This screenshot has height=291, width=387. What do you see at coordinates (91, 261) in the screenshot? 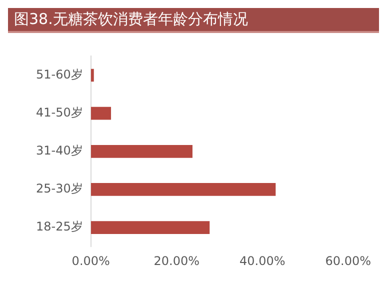
I see `x-tick-label: 0.00%` at bounding box center [91, 261].